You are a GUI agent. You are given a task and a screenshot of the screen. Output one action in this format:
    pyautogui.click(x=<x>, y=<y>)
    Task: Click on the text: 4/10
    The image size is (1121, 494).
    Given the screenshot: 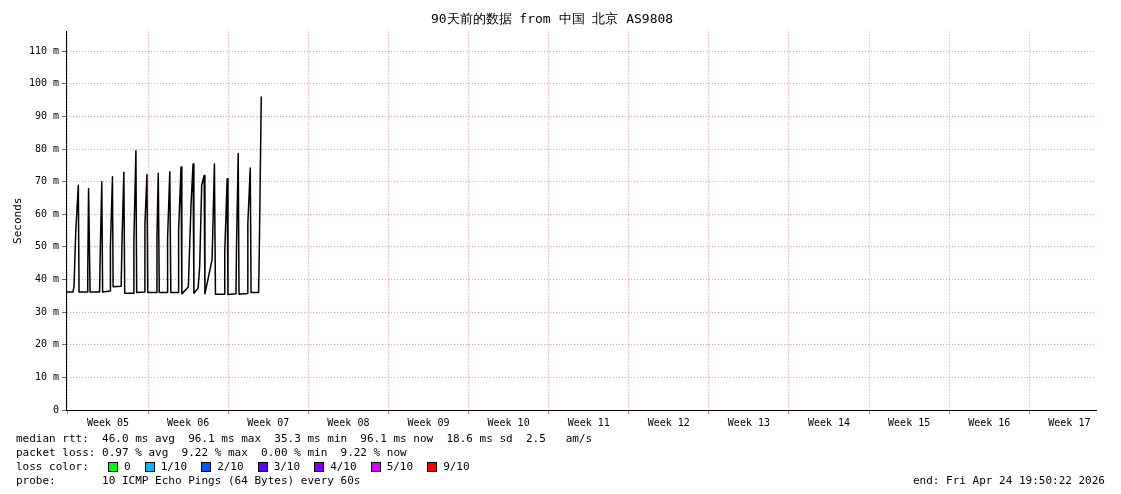 What is the action you would take?
    pyautogui.click(x=343, y=467)
    